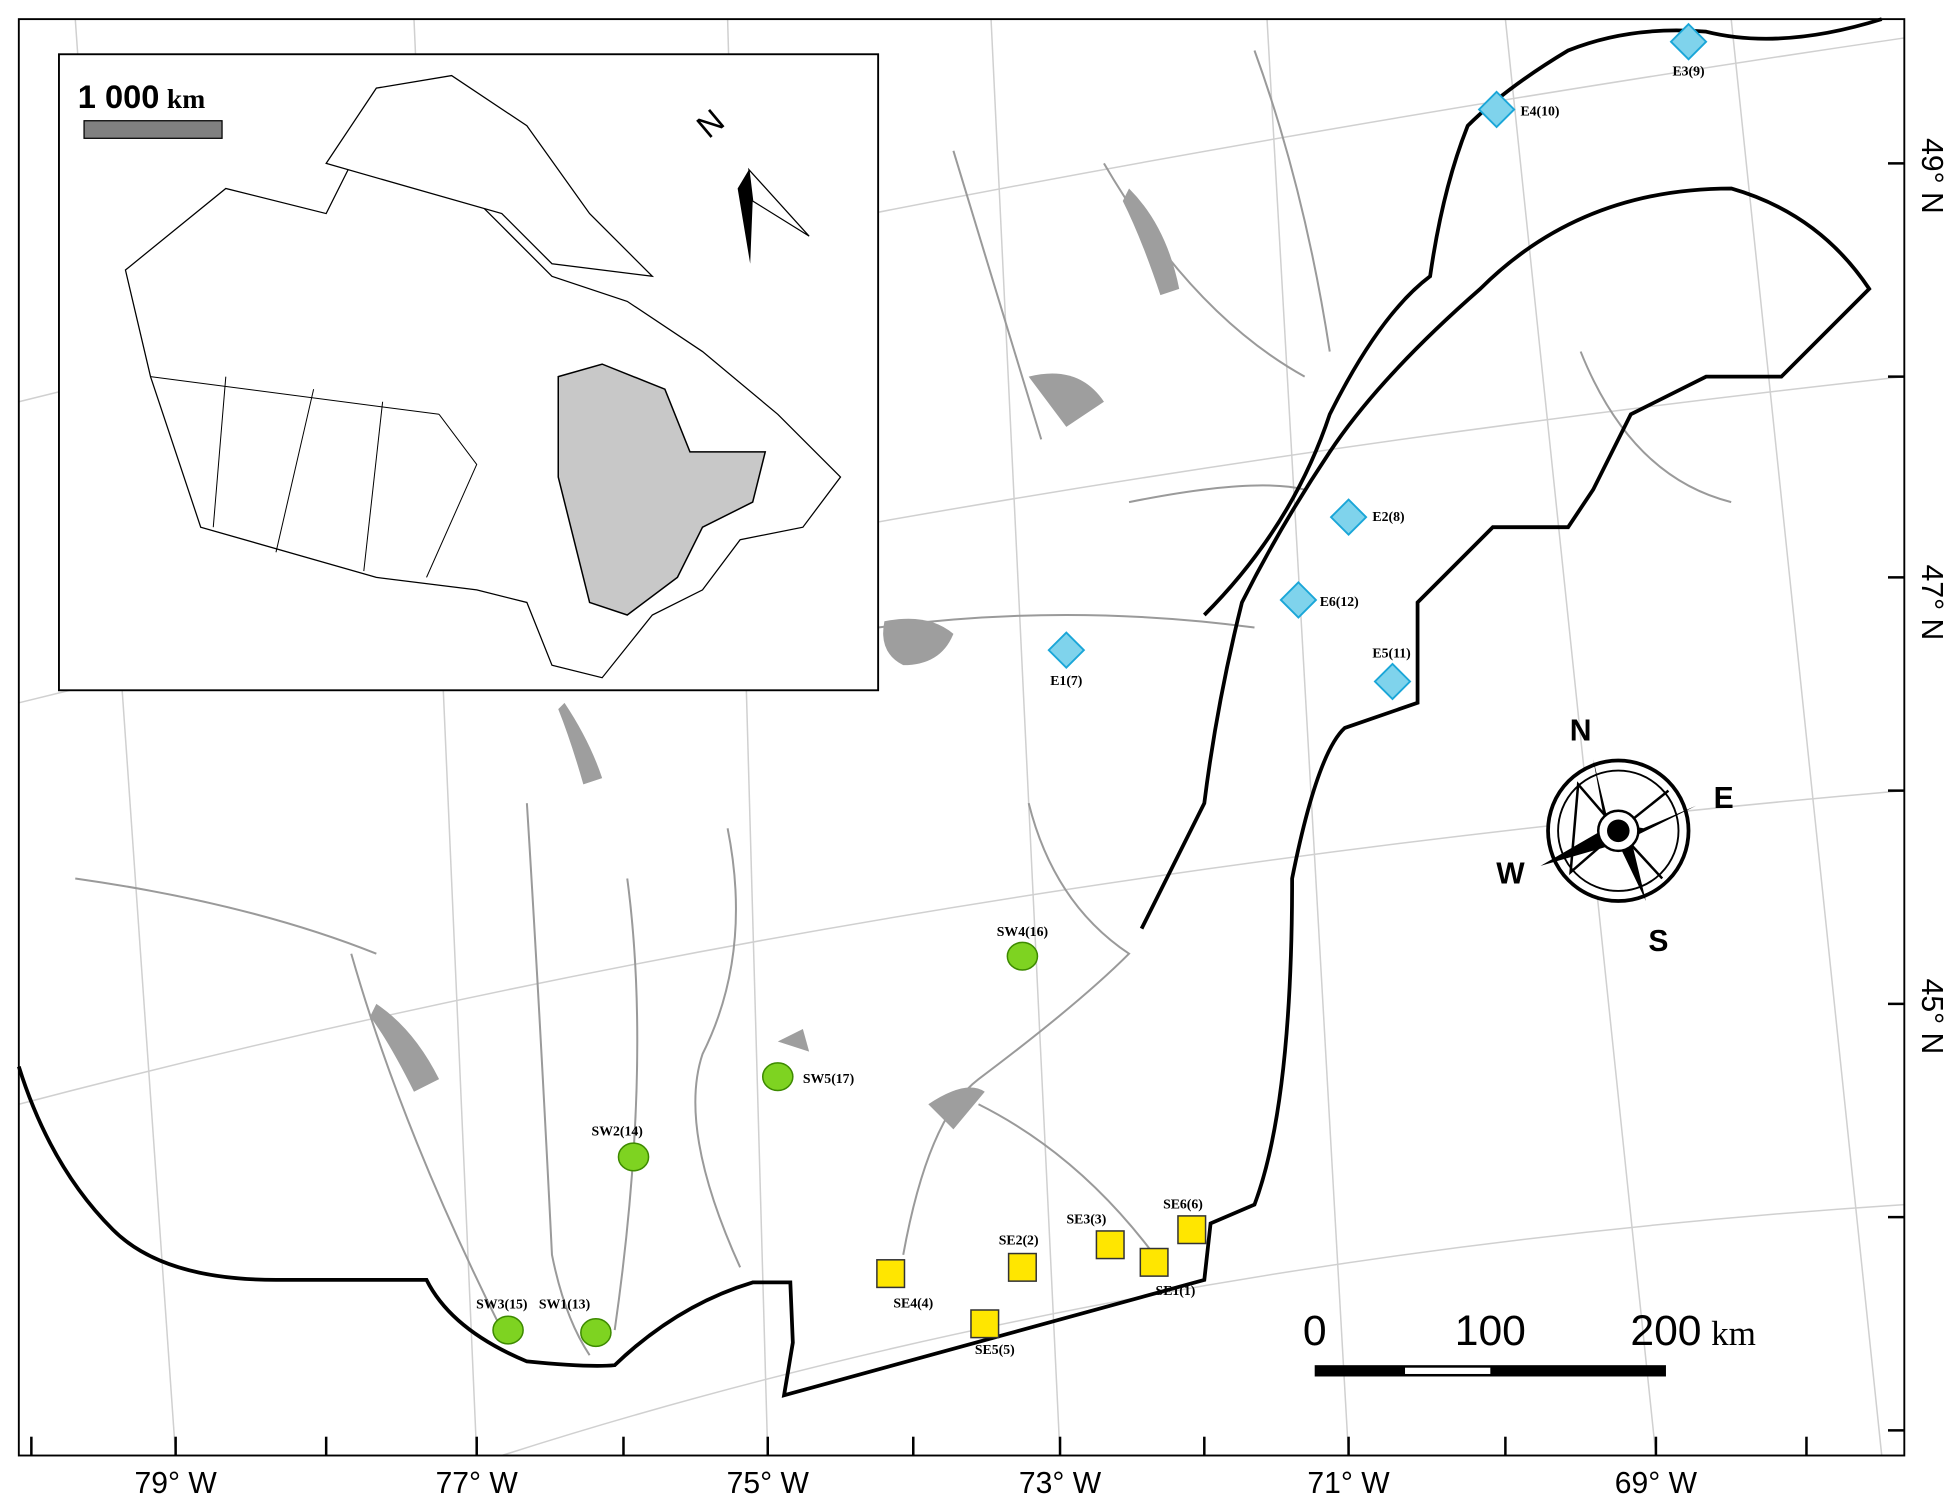 Image resolution: width=1957 pixels, height=1506 pixels. I want to click on latitude-label: 47° N, so click(1931, 603).